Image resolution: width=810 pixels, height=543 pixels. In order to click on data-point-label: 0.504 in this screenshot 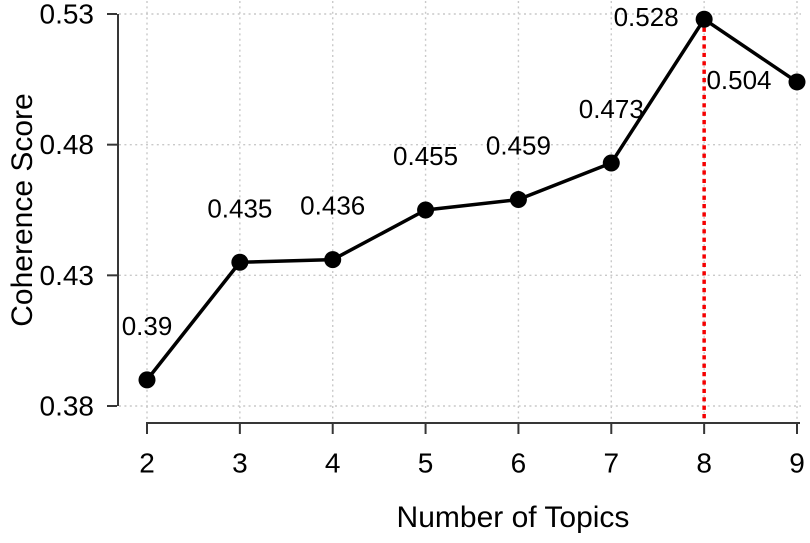, I will do `click(738, 80)`.